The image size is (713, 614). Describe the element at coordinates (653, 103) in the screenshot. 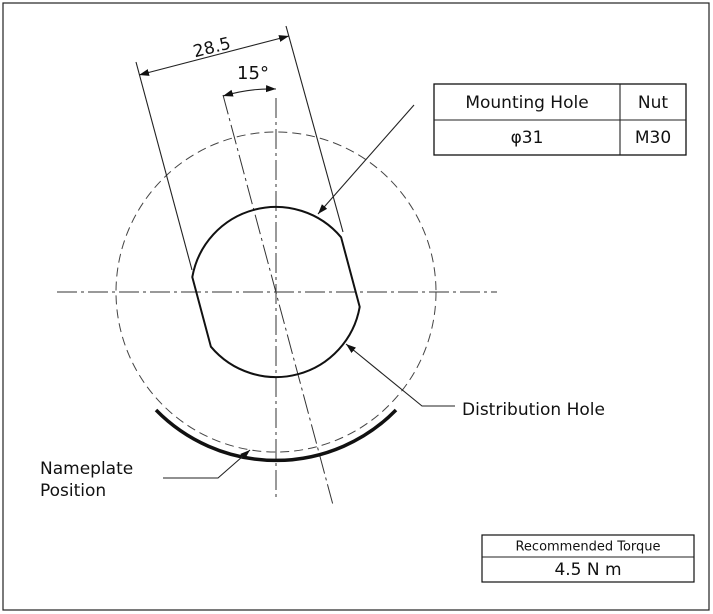

I see `table-header: Nut` at that location.